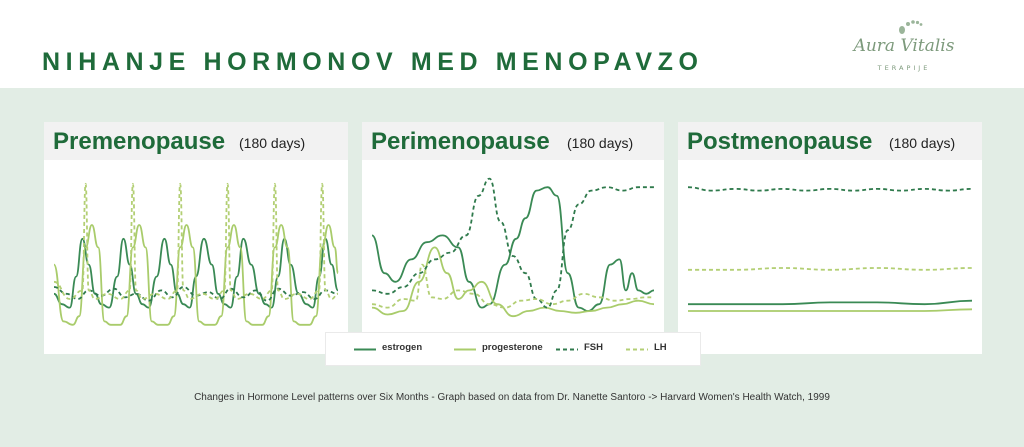 The width and height of the screenshot is (1024, 447). Describe the element at coordinates (660, 347) in the screenshot. I see `legend-label: LH` at that location.